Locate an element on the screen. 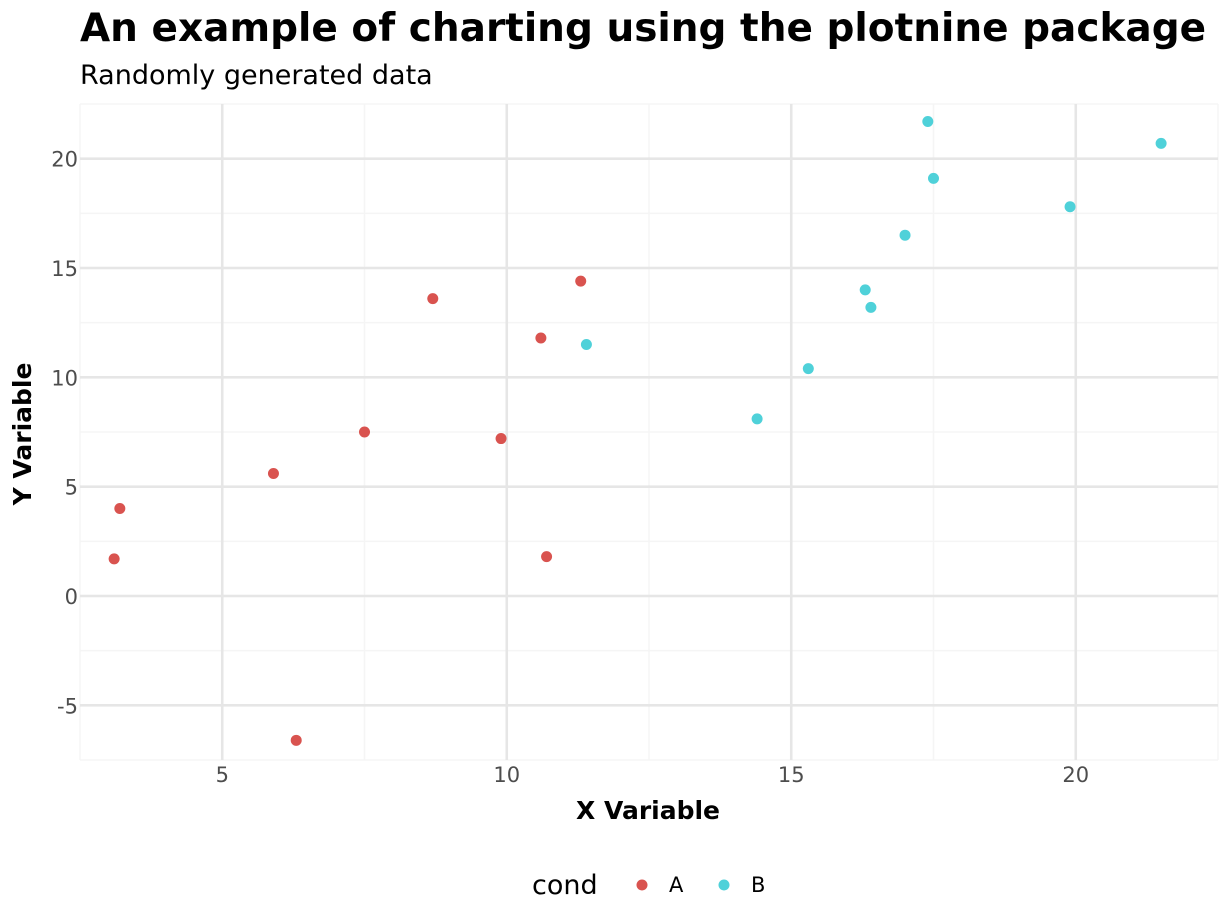 The image size is (1228, 921). y-tick-label: 5 is located at coordinates (71, 488).